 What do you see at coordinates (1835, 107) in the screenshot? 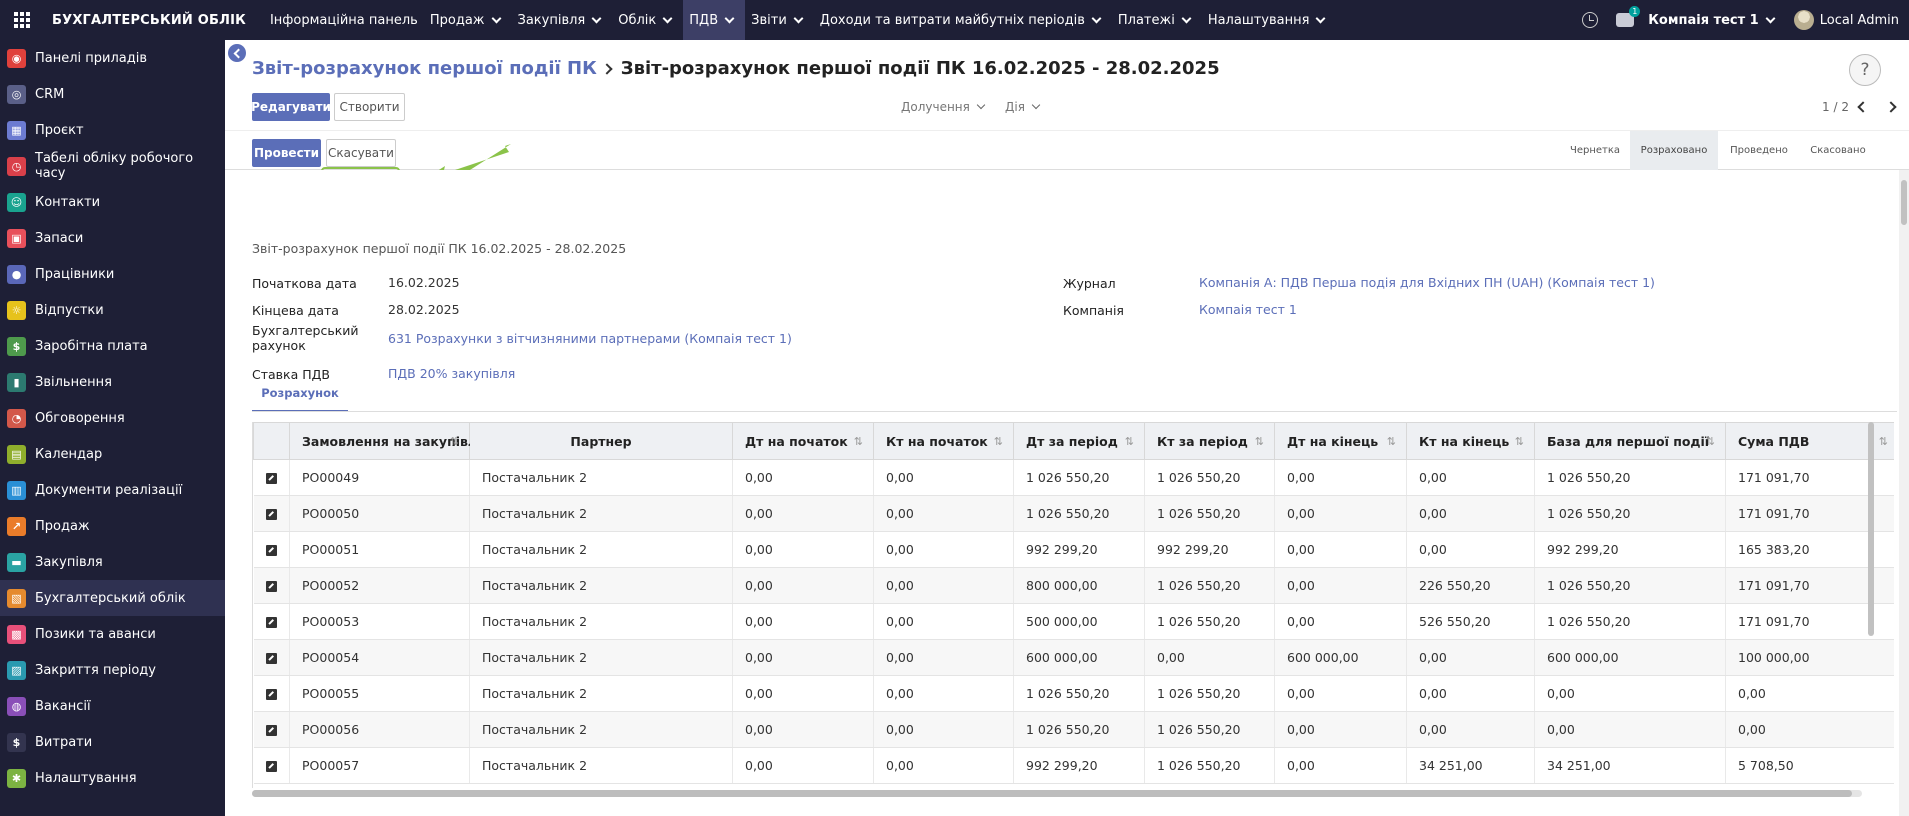
I see `pager-value: 1 / 2` at bounding box center [1835, 107].